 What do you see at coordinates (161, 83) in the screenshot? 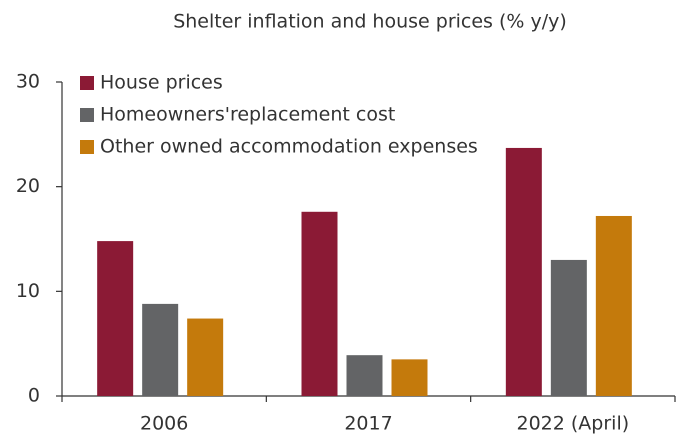
I see `legend-label: House prices` at bounding box center [161, 83].